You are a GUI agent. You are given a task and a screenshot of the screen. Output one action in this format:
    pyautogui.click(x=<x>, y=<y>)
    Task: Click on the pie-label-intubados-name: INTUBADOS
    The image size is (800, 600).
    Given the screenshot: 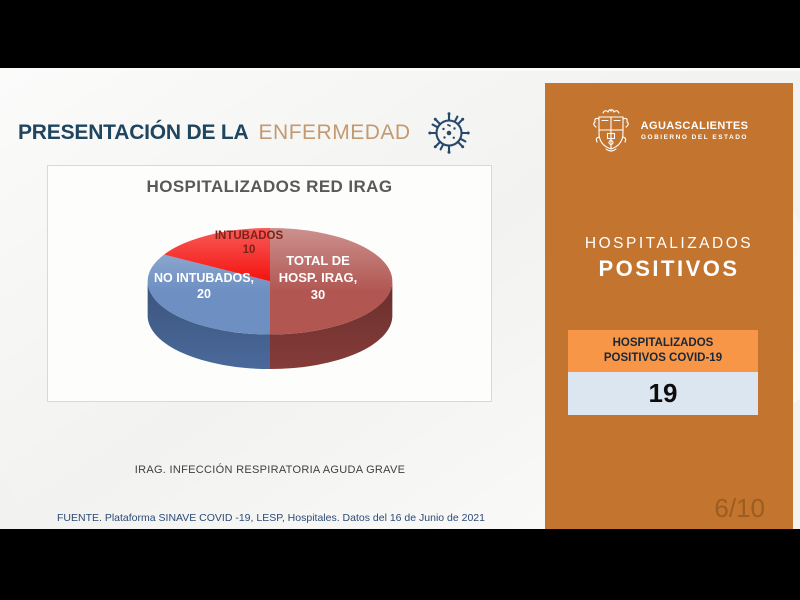 What is the action you would take?
    pyautogui.click(x=249, y=236)
    